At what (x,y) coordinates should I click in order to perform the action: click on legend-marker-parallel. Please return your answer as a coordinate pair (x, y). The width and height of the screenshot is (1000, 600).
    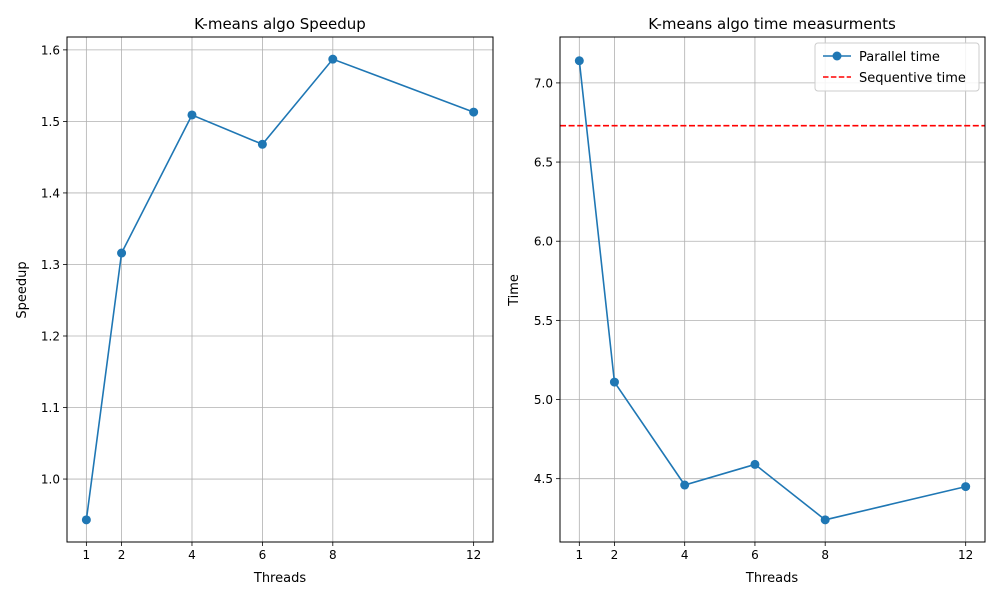
    Looking at the image, I should click on (837, 56).